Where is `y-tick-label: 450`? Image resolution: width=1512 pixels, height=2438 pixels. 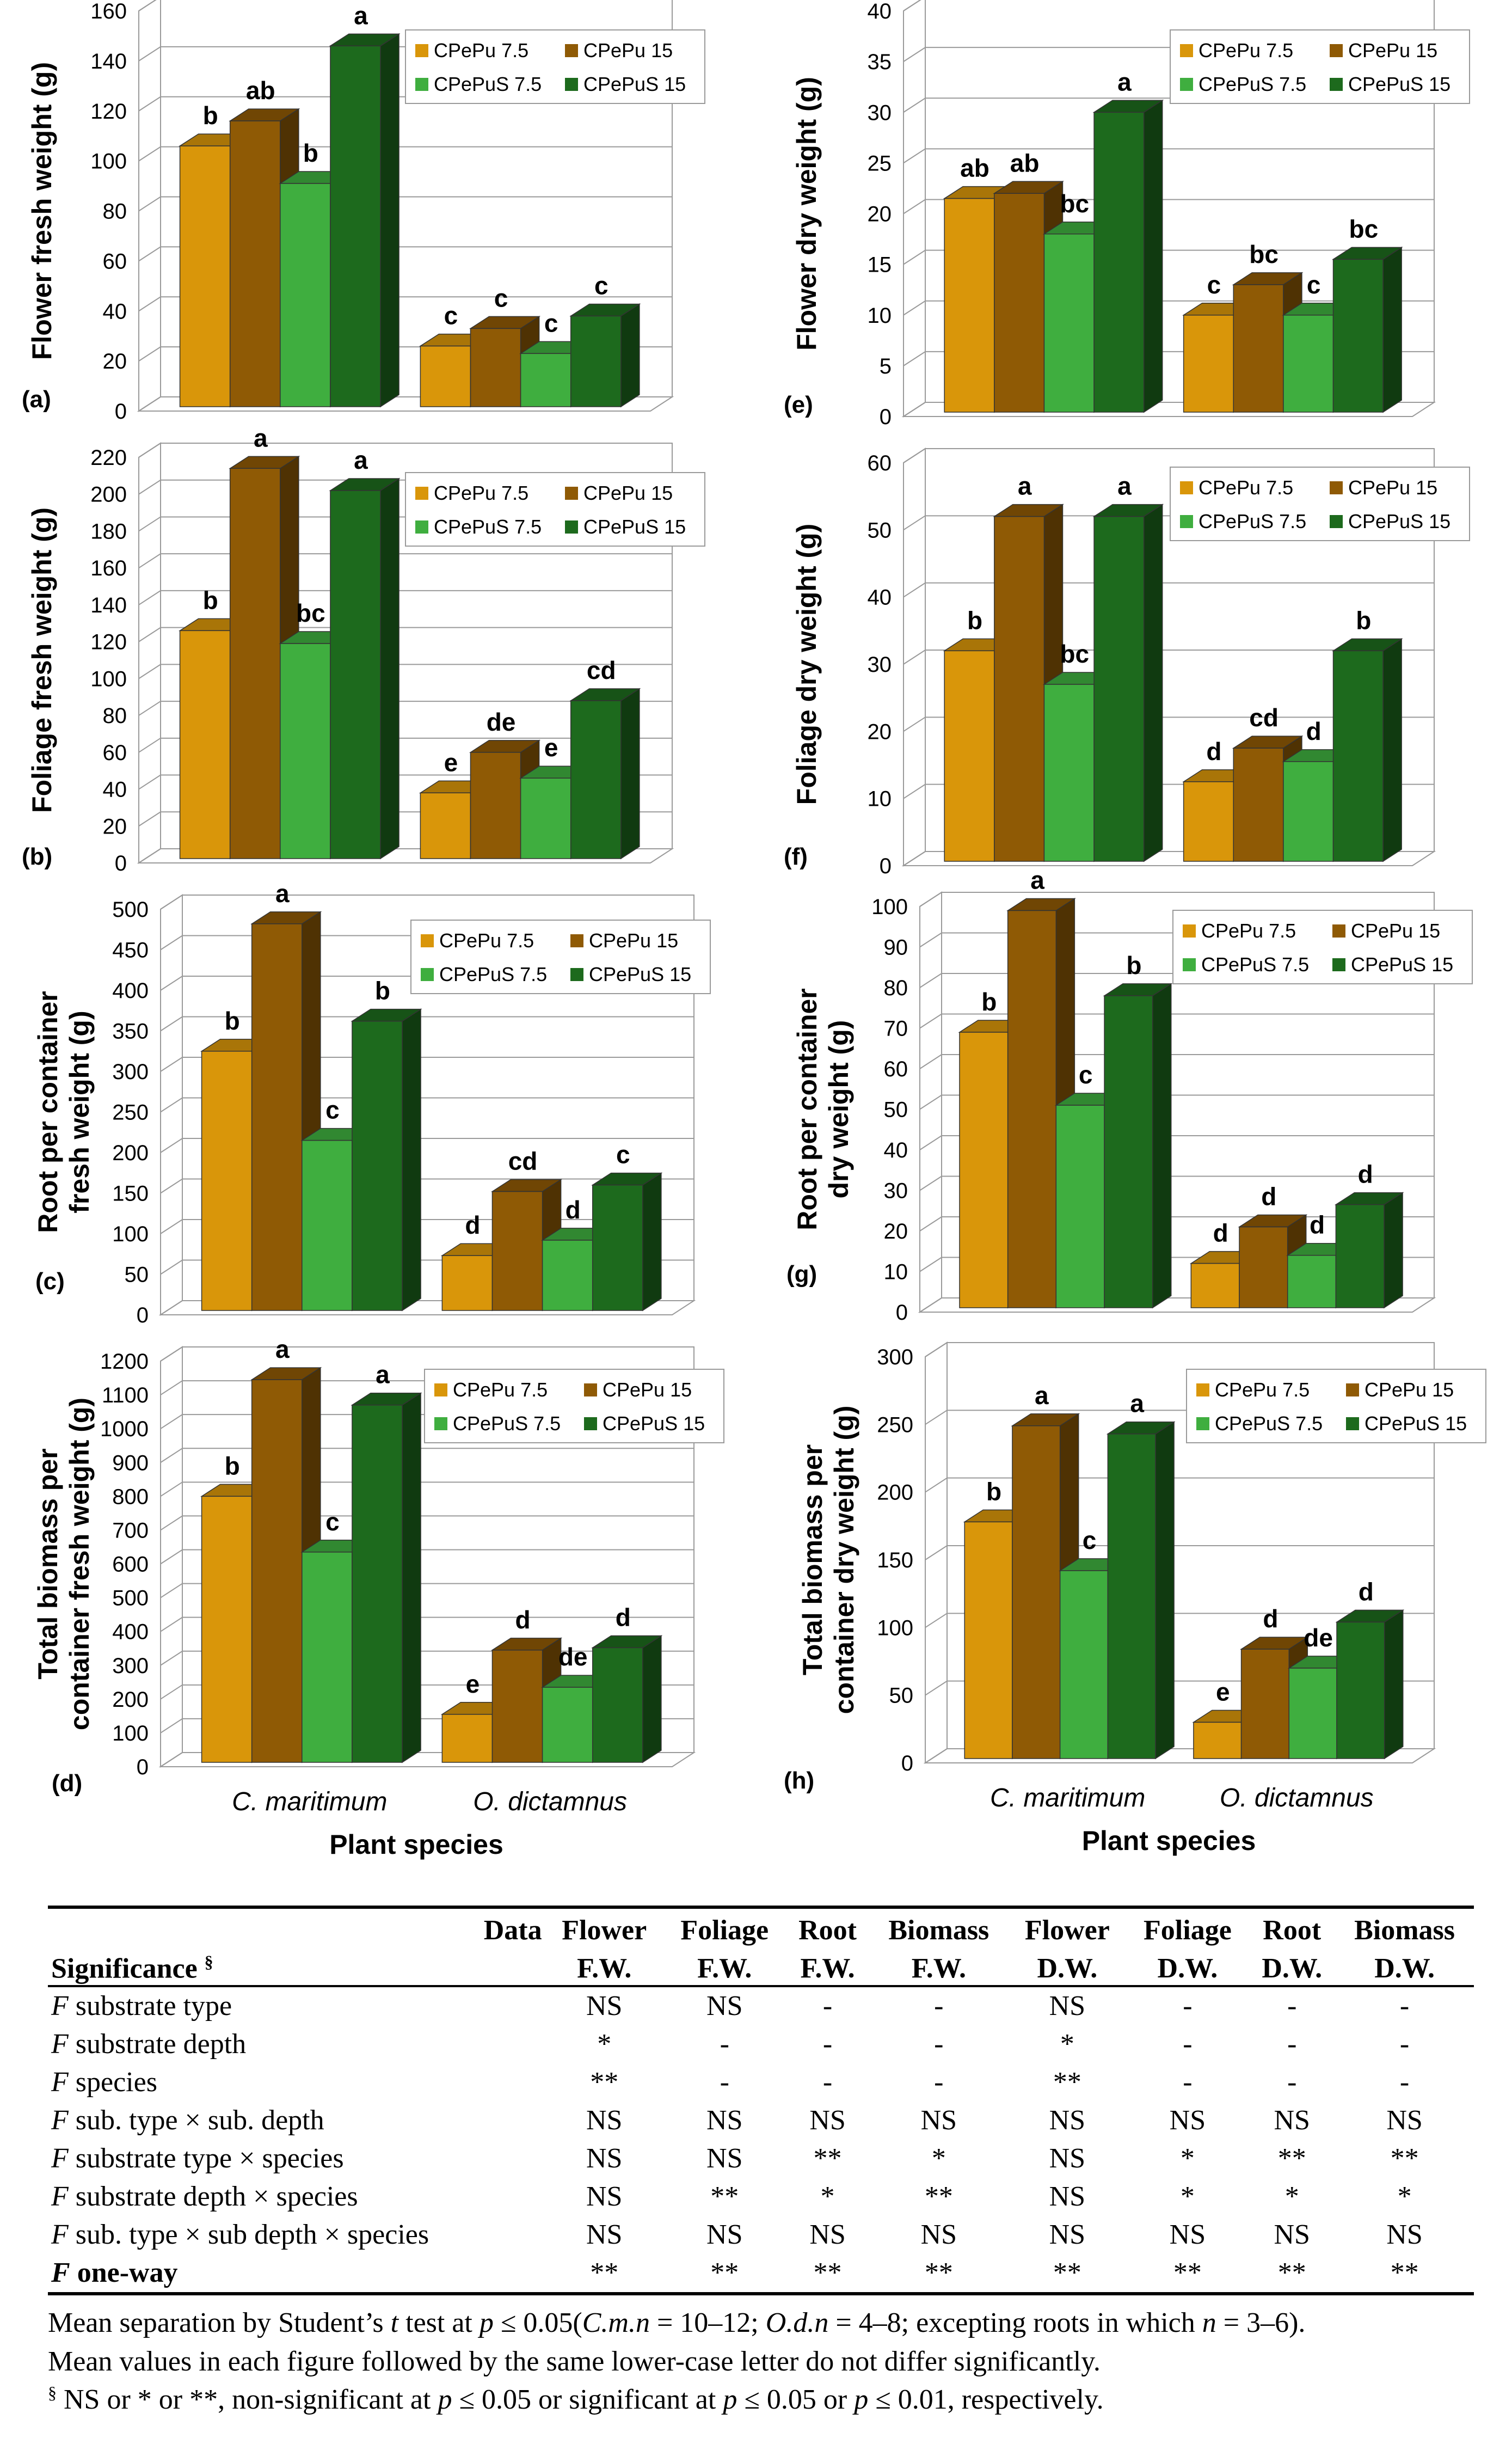 y-tick-label: 450 is located at coordinates (130, 951).